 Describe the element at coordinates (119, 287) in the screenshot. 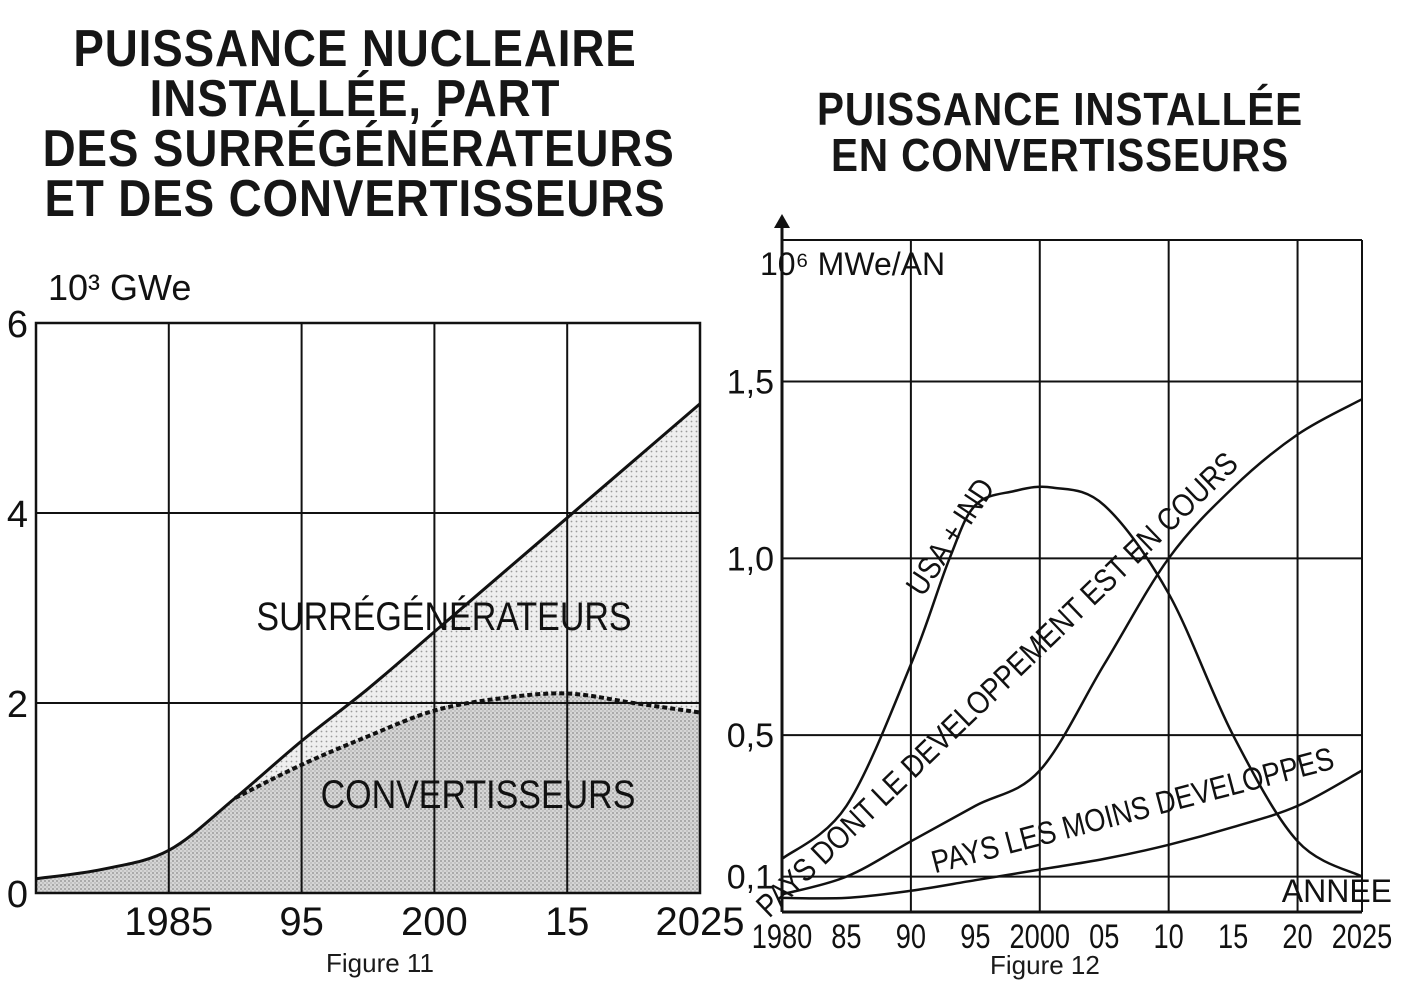

I see `y-axis-label: 10³ GWe` at that location.